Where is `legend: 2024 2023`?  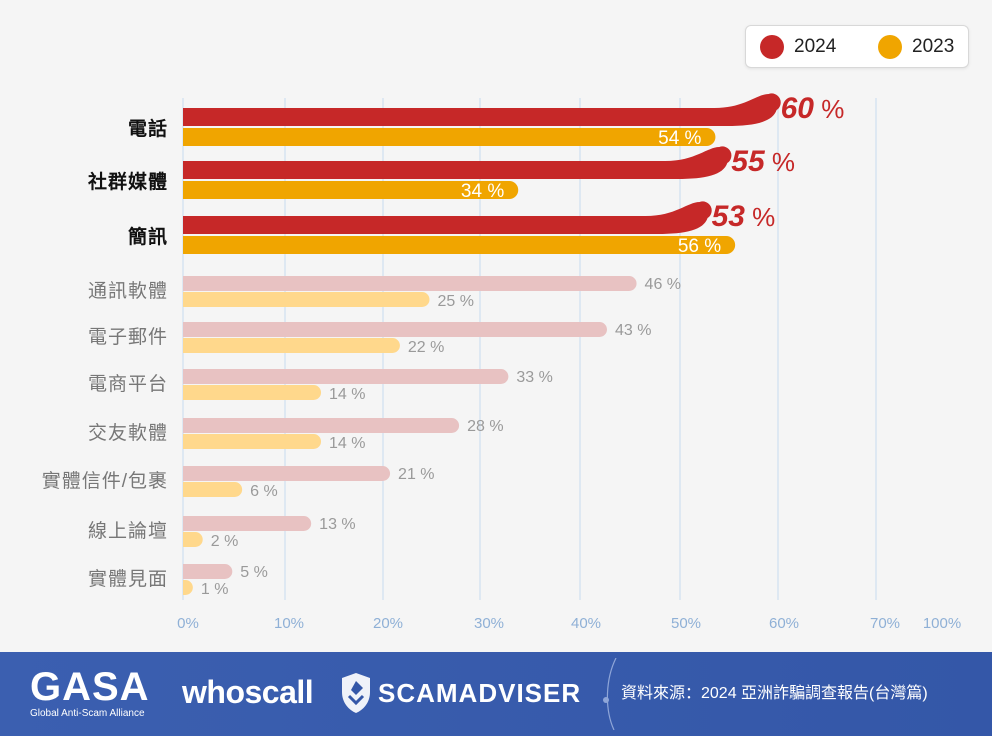 legend: 2024 2023 is located at coordinates (857, 46).